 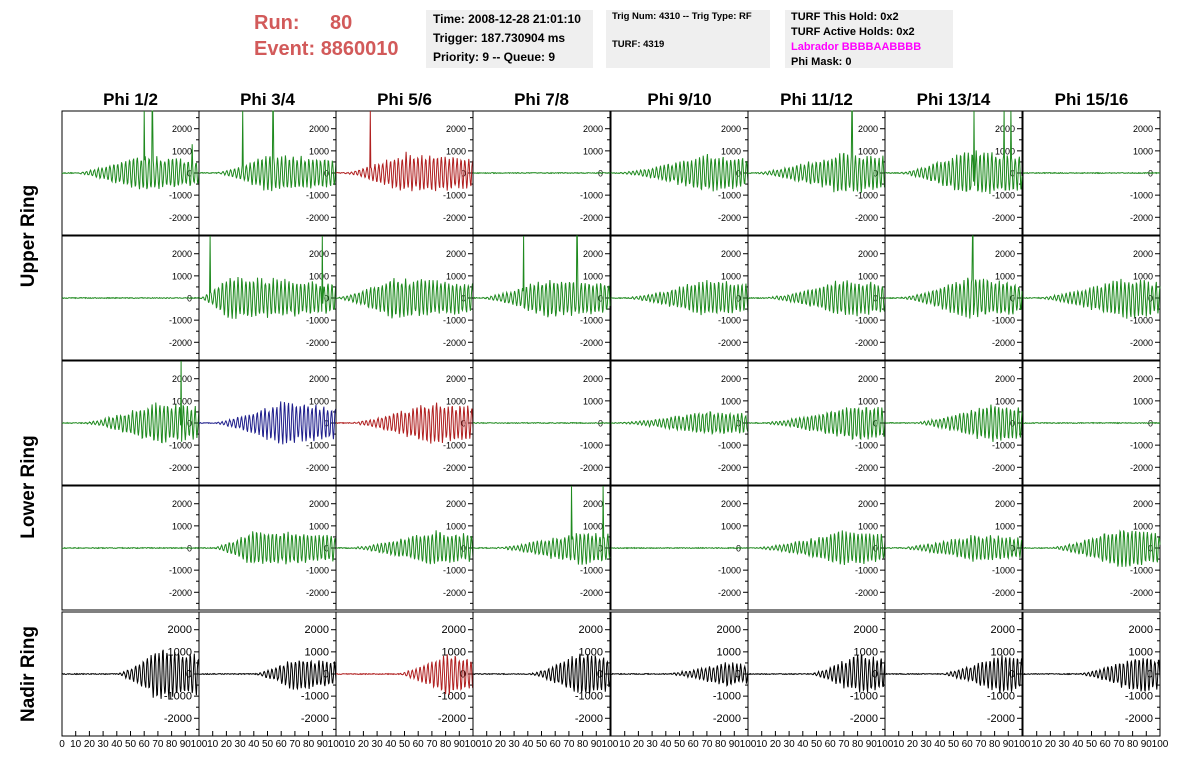 What do you see at coordinates (494, 57) in the screenshot?
I see `priority-text: Priority: 9 -- Queue: 9` at bounding box center [494, 57].